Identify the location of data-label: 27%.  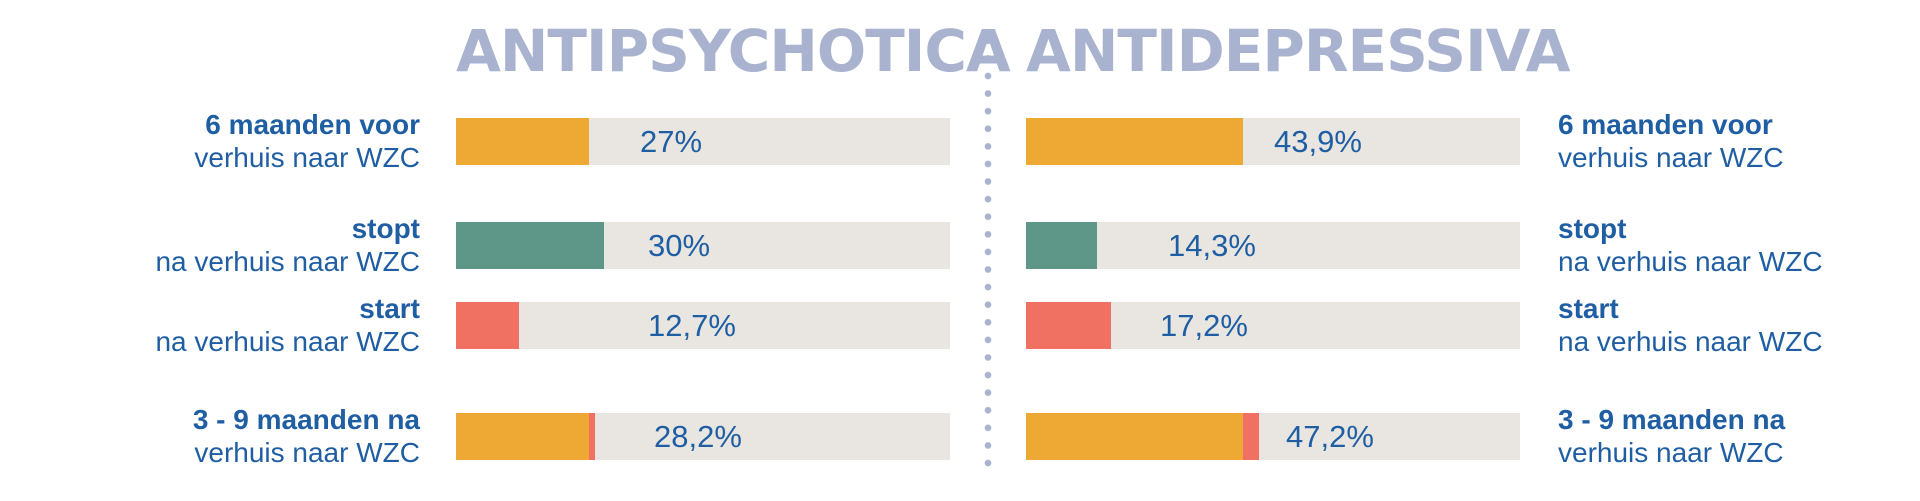
(671, 141).